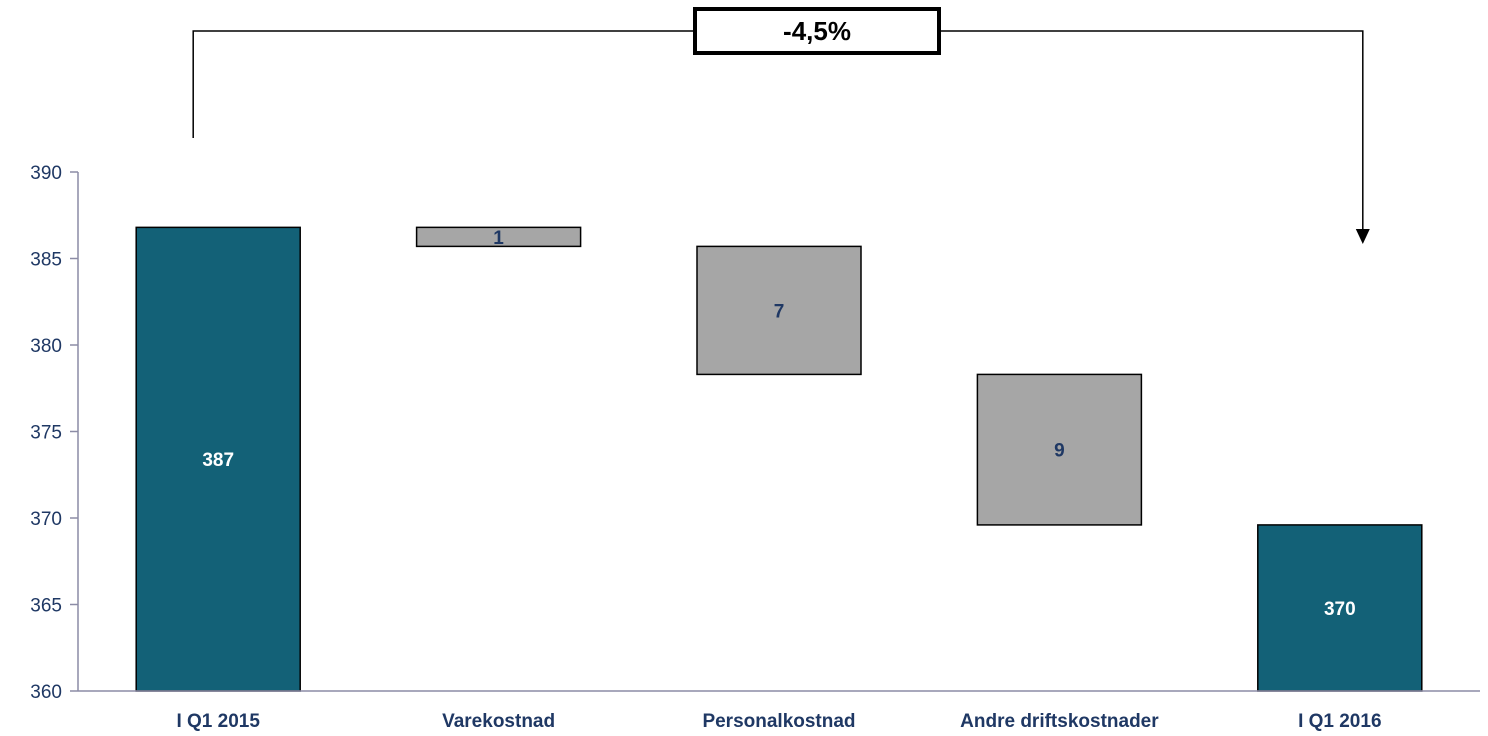  Describe the element at coordinates (1362, 236) in the screenshot. I see `arrow-head-icon` at that location.